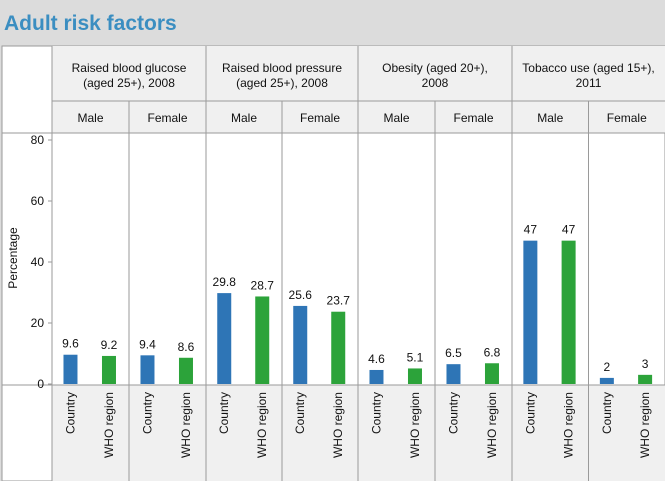 The width and height of the screenshot is (665, 481). I want to click on bar-value-label: 28.7, so click(263, 285).